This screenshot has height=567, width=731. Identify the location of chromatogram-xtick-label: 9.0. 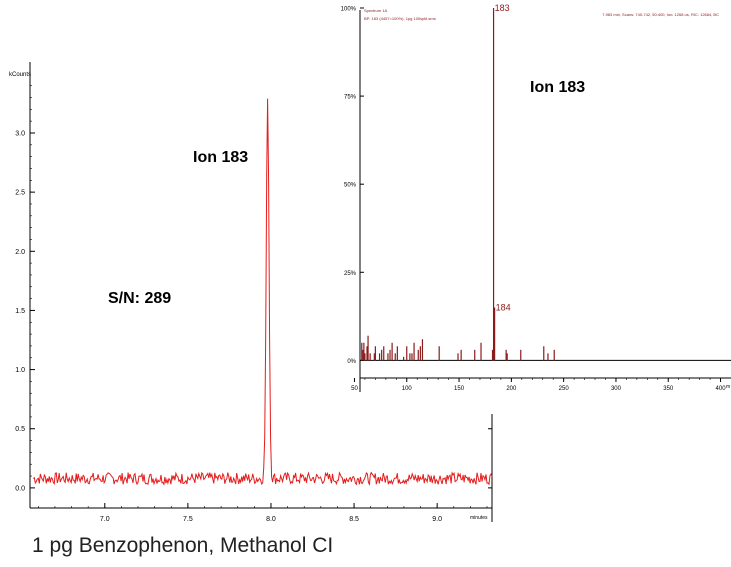
(437, 519).